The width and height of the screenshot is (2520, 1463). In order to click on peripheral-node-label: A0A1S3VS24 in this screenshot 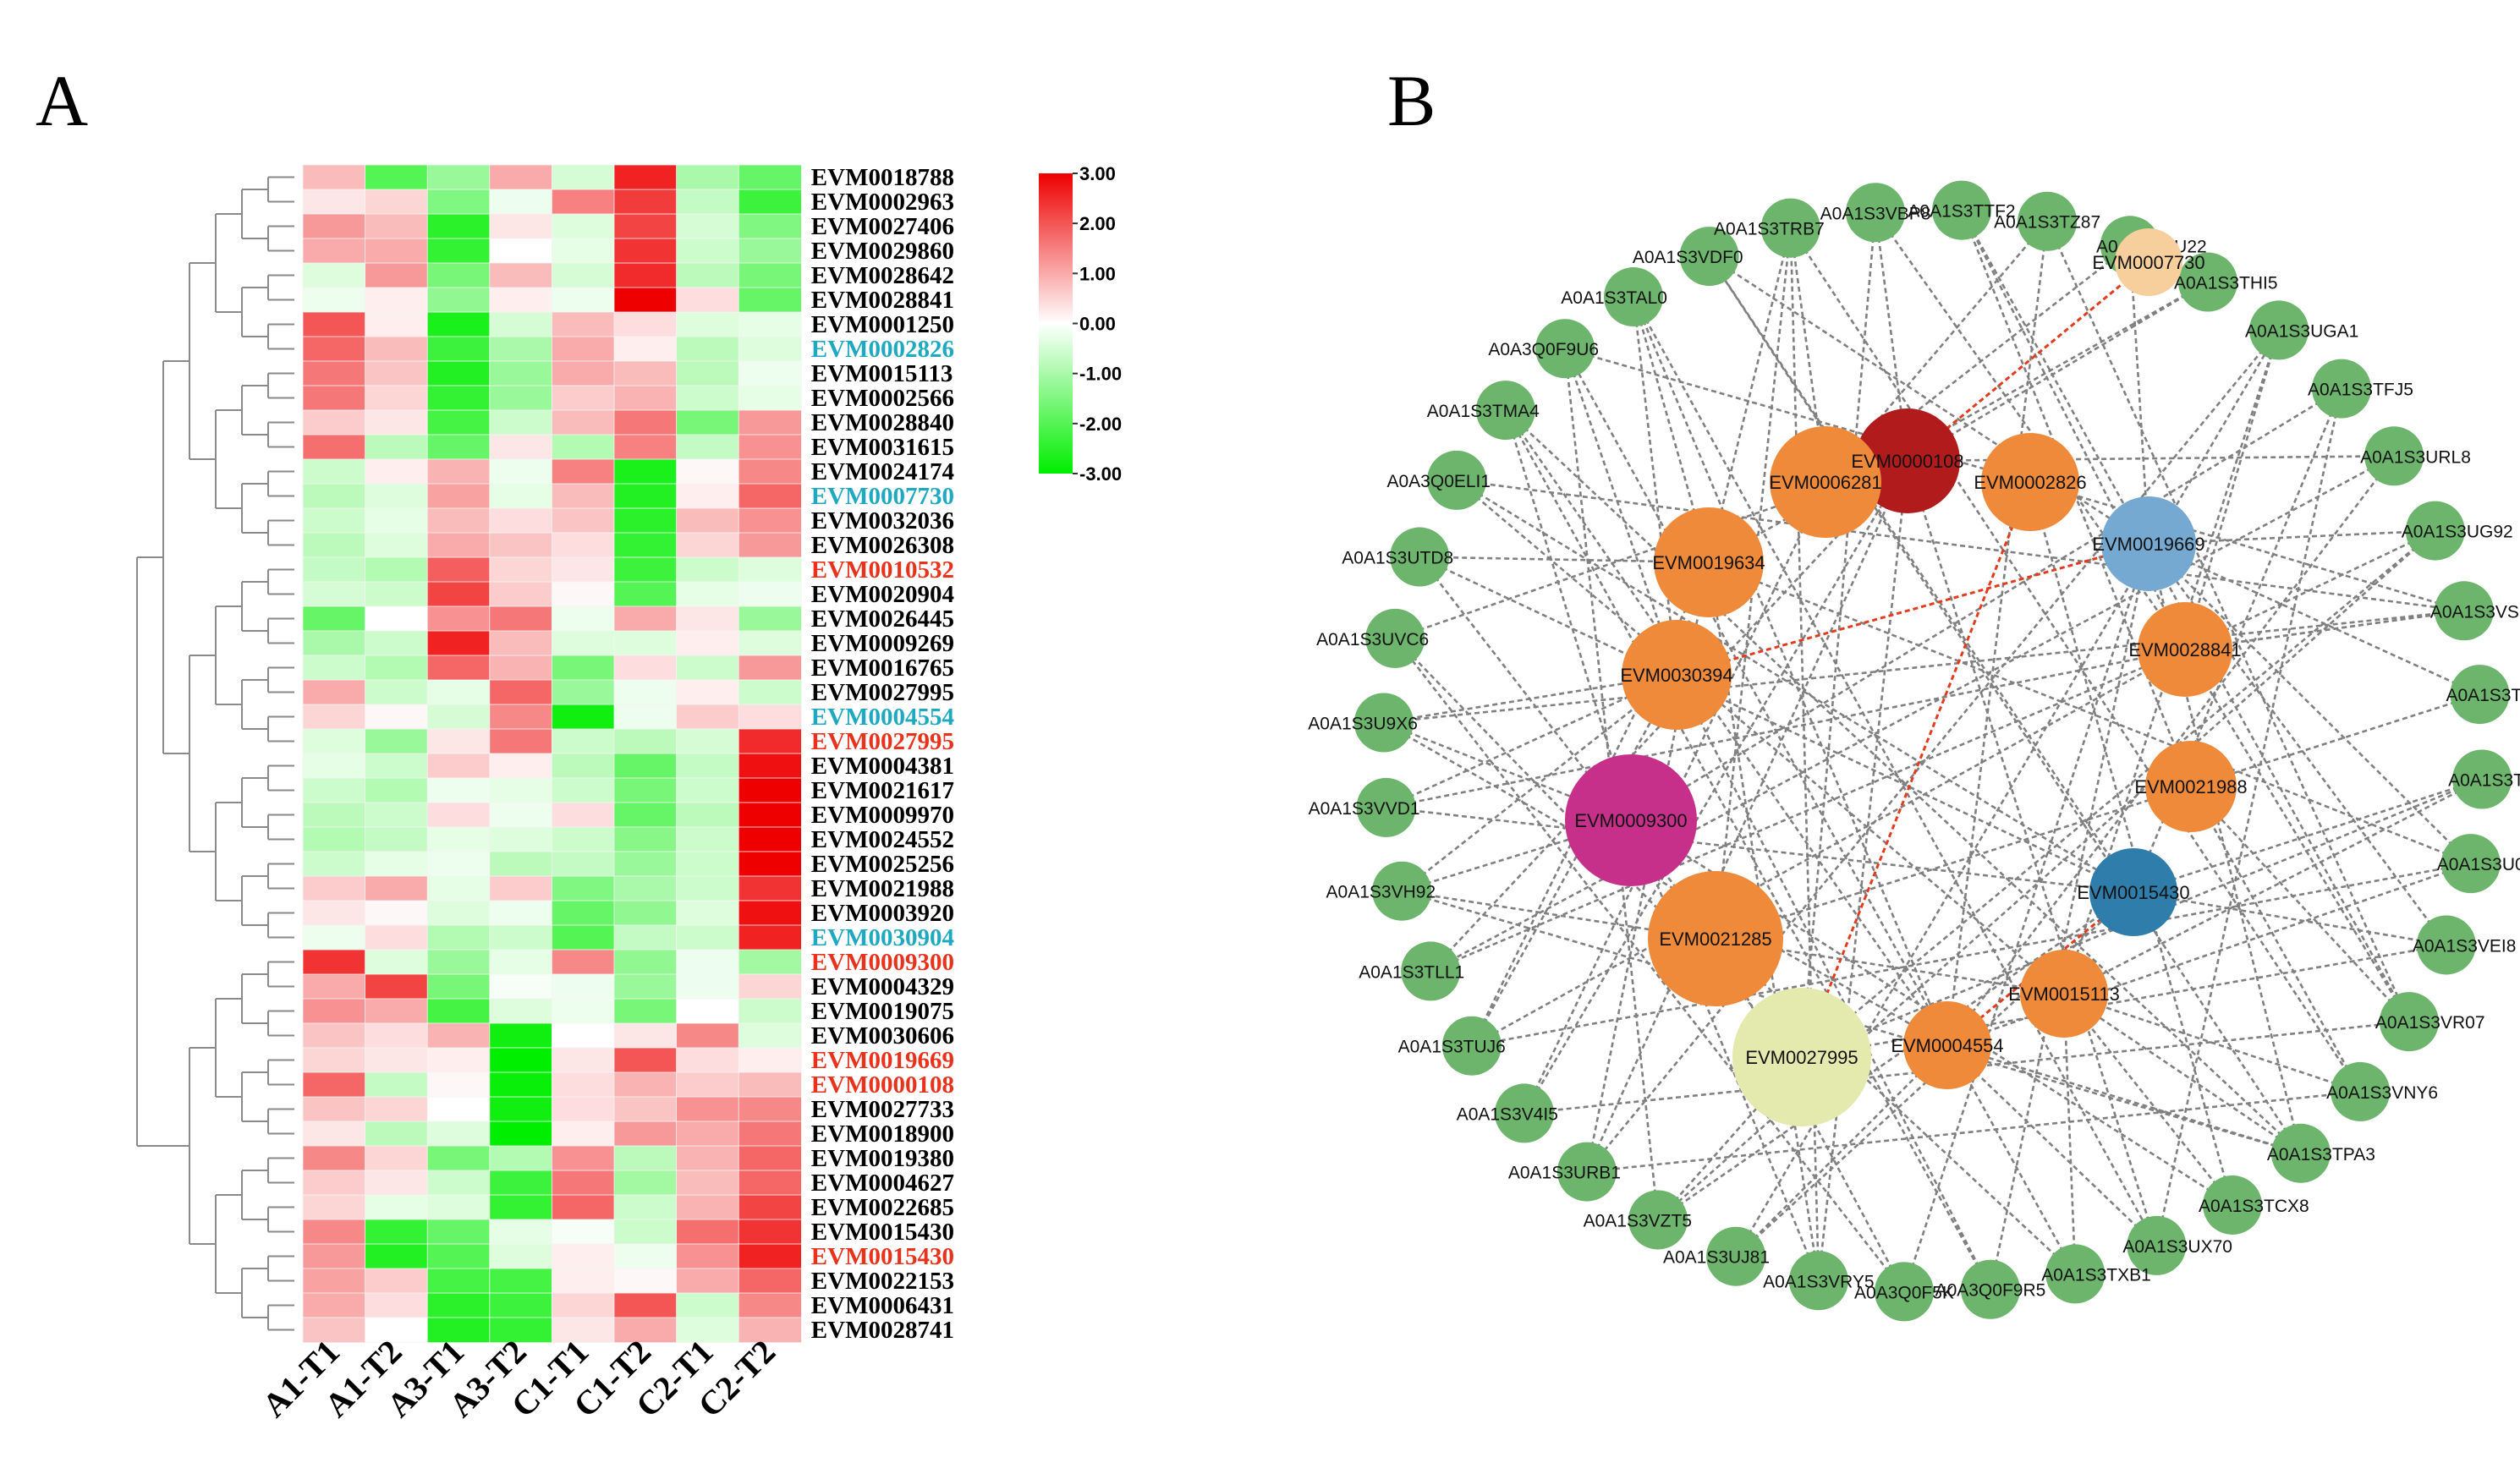, I will do `click(2475, 612)`.